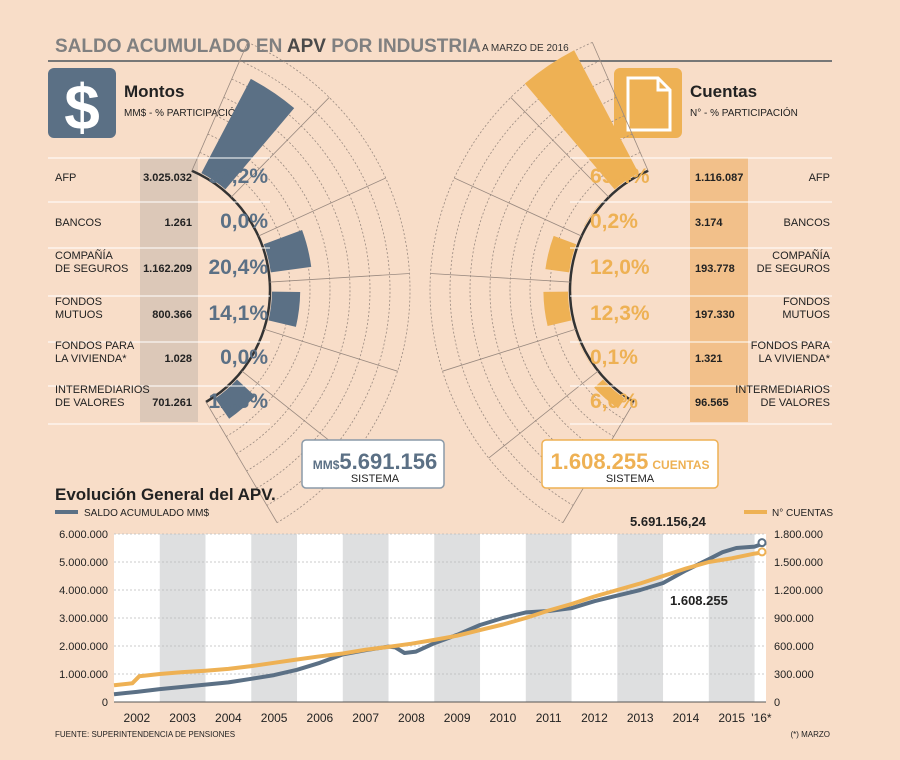 Image resolution: width=900 pixels, height=760 pixels. I want to click on endpoint-cuentas, so click(762, 552).